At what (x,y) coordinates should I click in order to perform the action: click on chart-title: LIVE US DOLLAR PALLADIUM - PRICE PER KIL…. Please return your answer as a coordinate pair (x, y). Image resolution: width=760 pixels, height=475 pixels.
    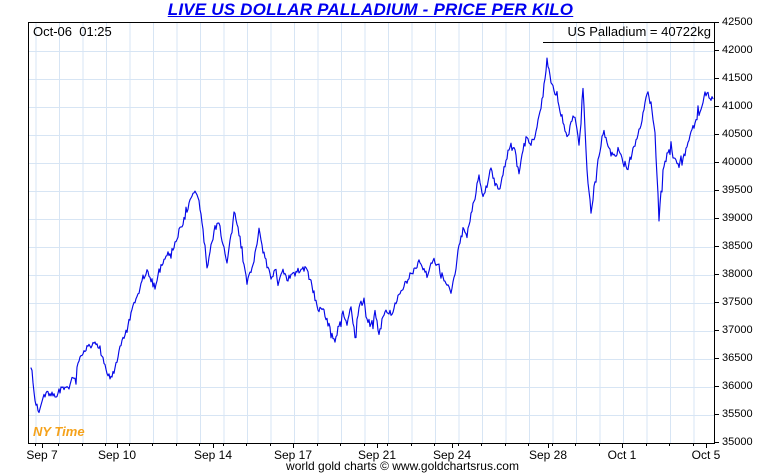
    Looking at the image, I should click on (370, 9).